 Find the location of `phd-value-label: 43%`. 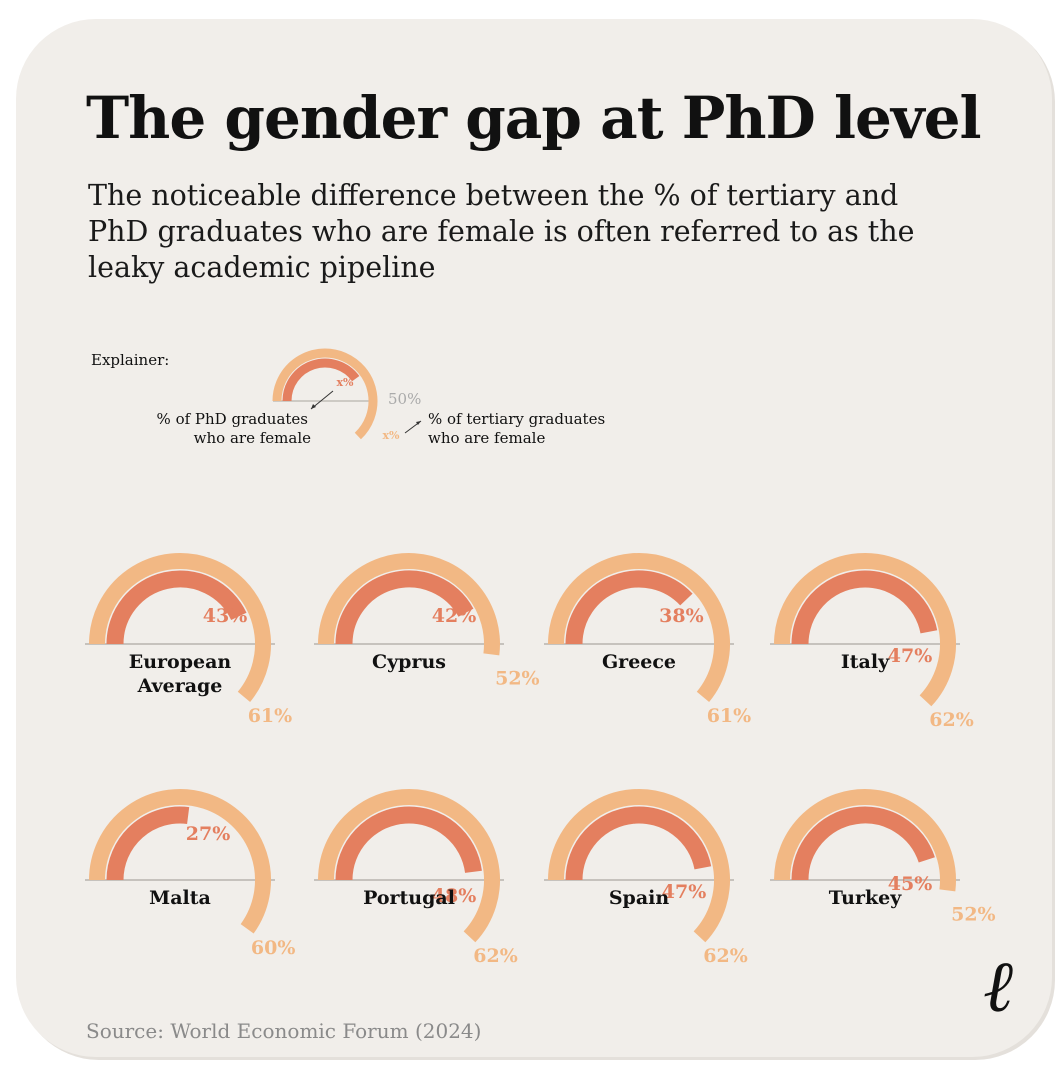

phd-value-label: 43% is located at coordinates (225, 616).